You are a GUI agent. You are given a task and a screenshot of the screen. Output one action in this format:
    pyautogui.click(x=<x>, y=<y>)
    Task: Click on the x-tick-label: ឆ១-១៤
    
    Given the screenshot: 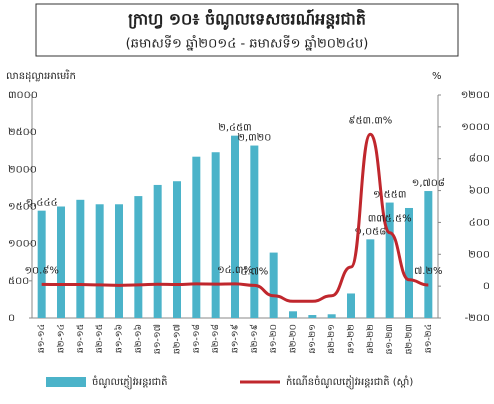 What is the action you would take?
    pyautogui.click(x=42, y=338)
    